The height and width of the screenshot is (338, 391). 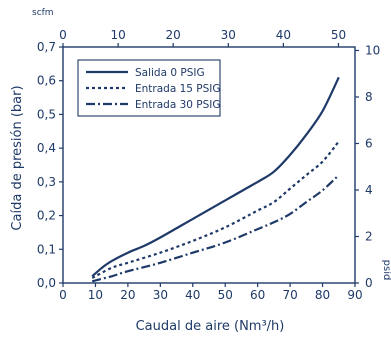 What do you see at coordinates (289, 295) in the screenshot?
I see `x-tick-label: 70` at bounding box center [289, 295].